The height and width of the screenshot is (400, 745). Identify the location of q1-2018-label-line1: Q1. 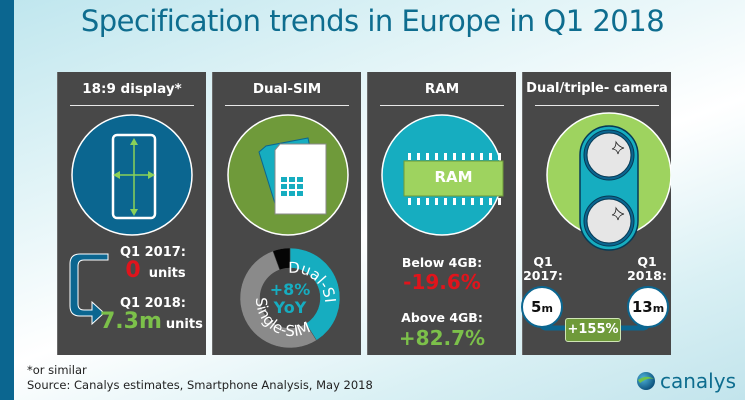
(647, 261).